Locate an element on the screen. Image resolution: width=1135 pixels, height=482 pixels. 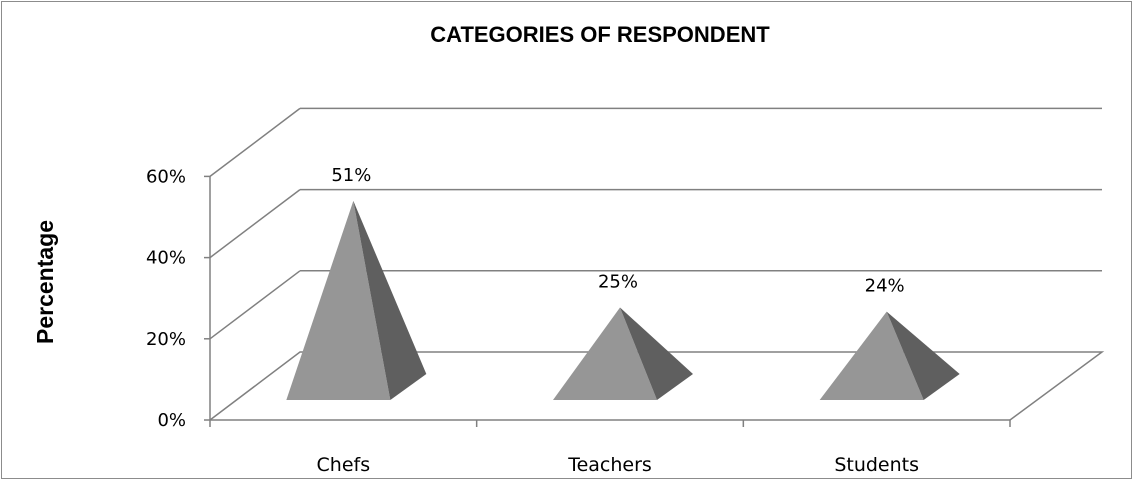
pyramid-teachers is located at coordinates (623, 353).